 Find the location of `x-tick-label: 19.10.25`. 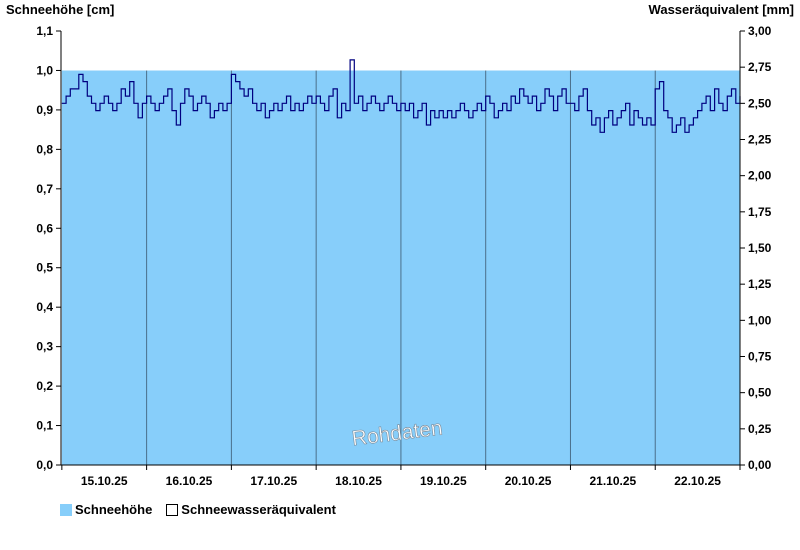

x-tick-label: 19.10.25 is located at coordinates (443, 481).